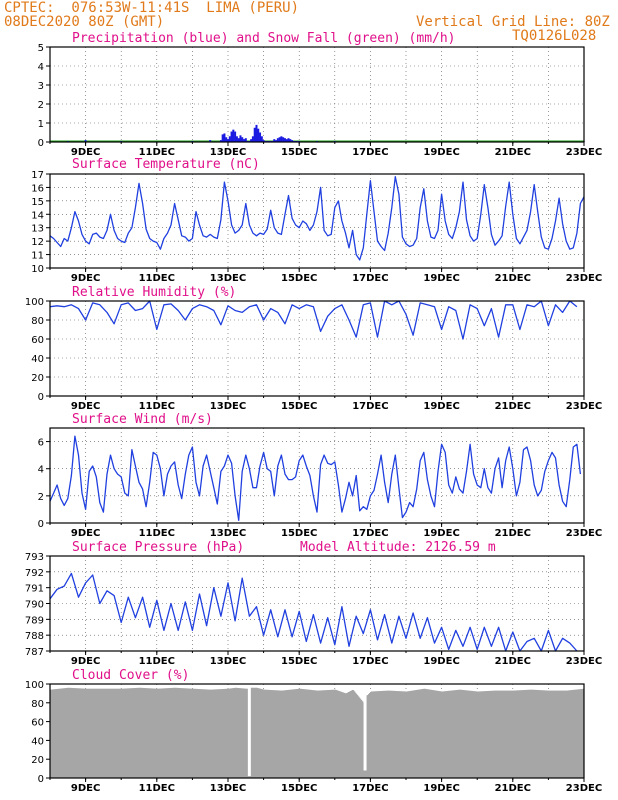 Image resolution: width=618 pixels, height=800 pixels. Describe the element at coordinates (34, 557) in the screenshot. I see `pressure-ytick-label: 793` at that location.